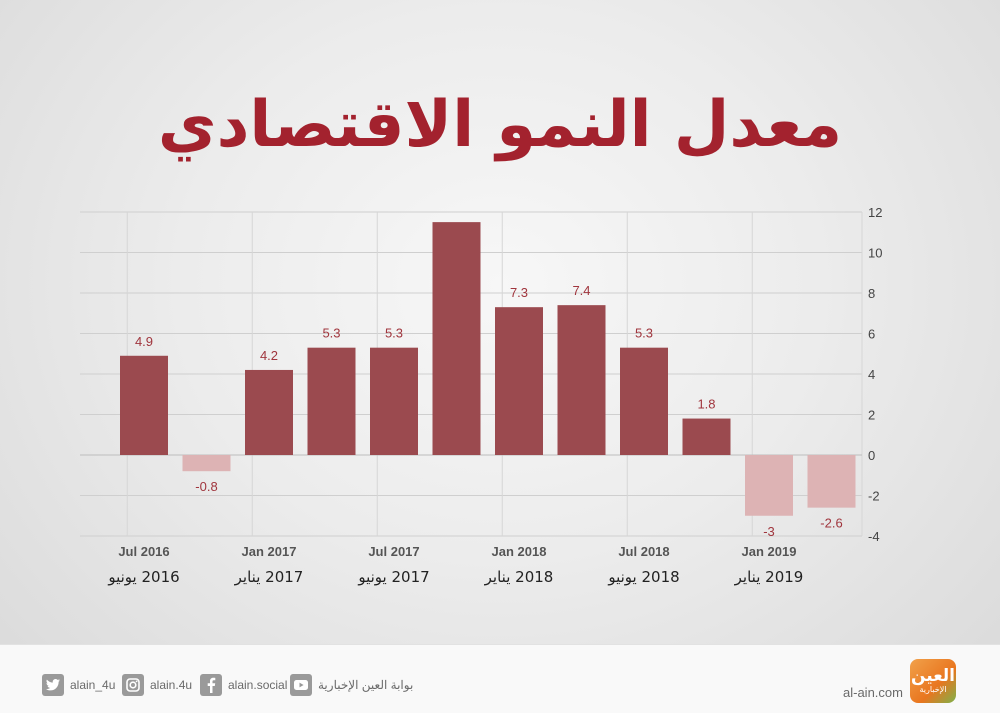  Describe the element at coordinates (874, 536) in the screenshot. I see `y-tick-label: -4` at that location.